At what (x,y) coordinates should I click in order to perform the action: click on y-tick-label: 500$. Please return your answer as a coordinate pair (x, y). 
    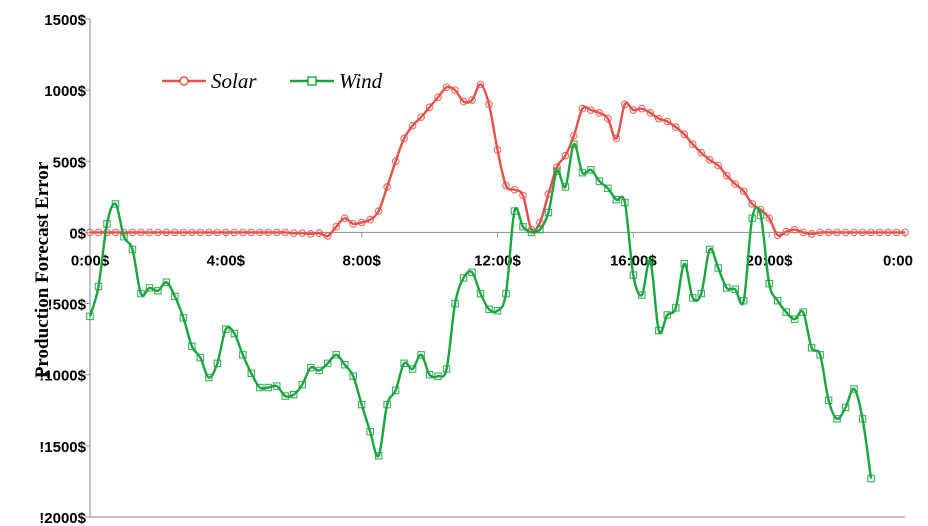
    Looking at the image, I should click on (70, 162).